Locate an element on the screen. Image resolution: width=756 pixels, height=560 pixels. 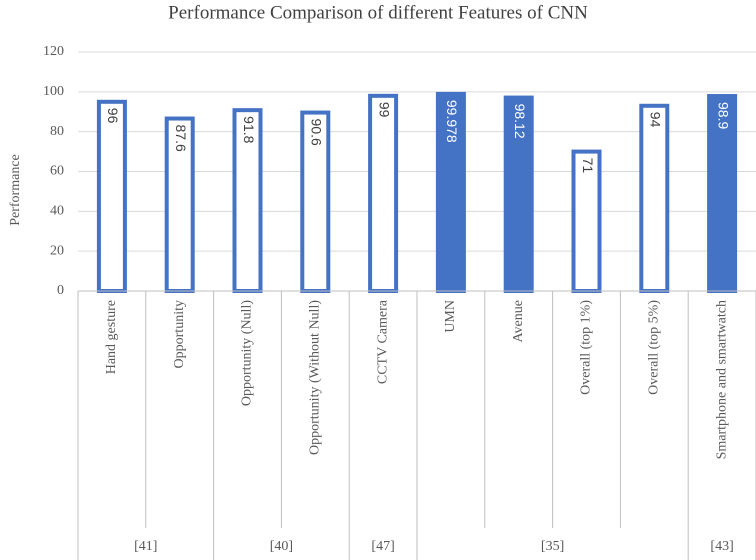
value-label: 94 is located at coordinates (656, 120).